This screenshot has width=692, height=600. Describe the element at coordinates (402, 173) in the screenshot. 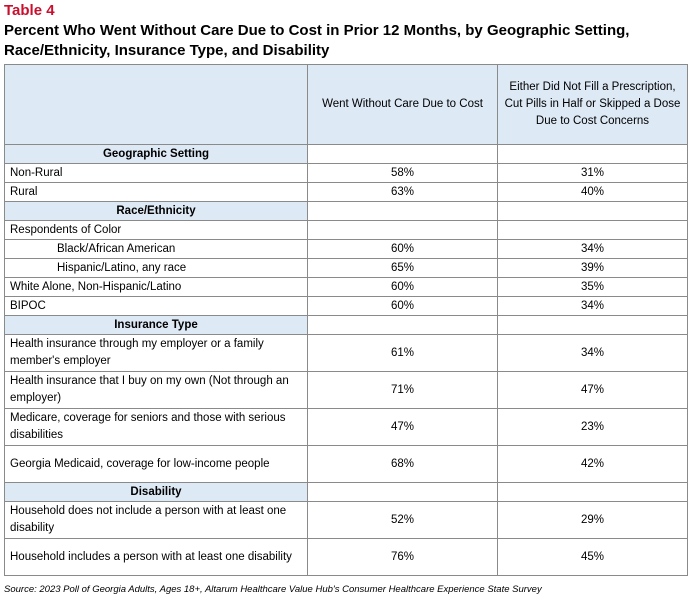

I see `value-cell: 58%` at that location.